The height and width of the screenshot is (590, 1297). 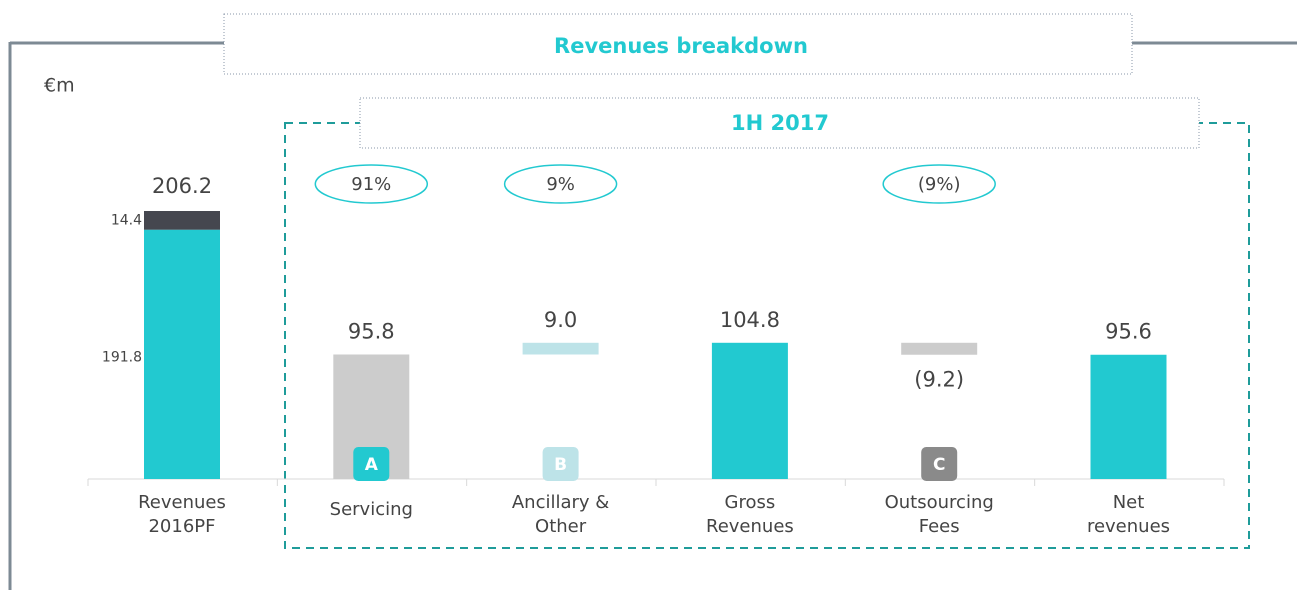 I want to click on segment-label: 14.4, so click(x=126, y=220).